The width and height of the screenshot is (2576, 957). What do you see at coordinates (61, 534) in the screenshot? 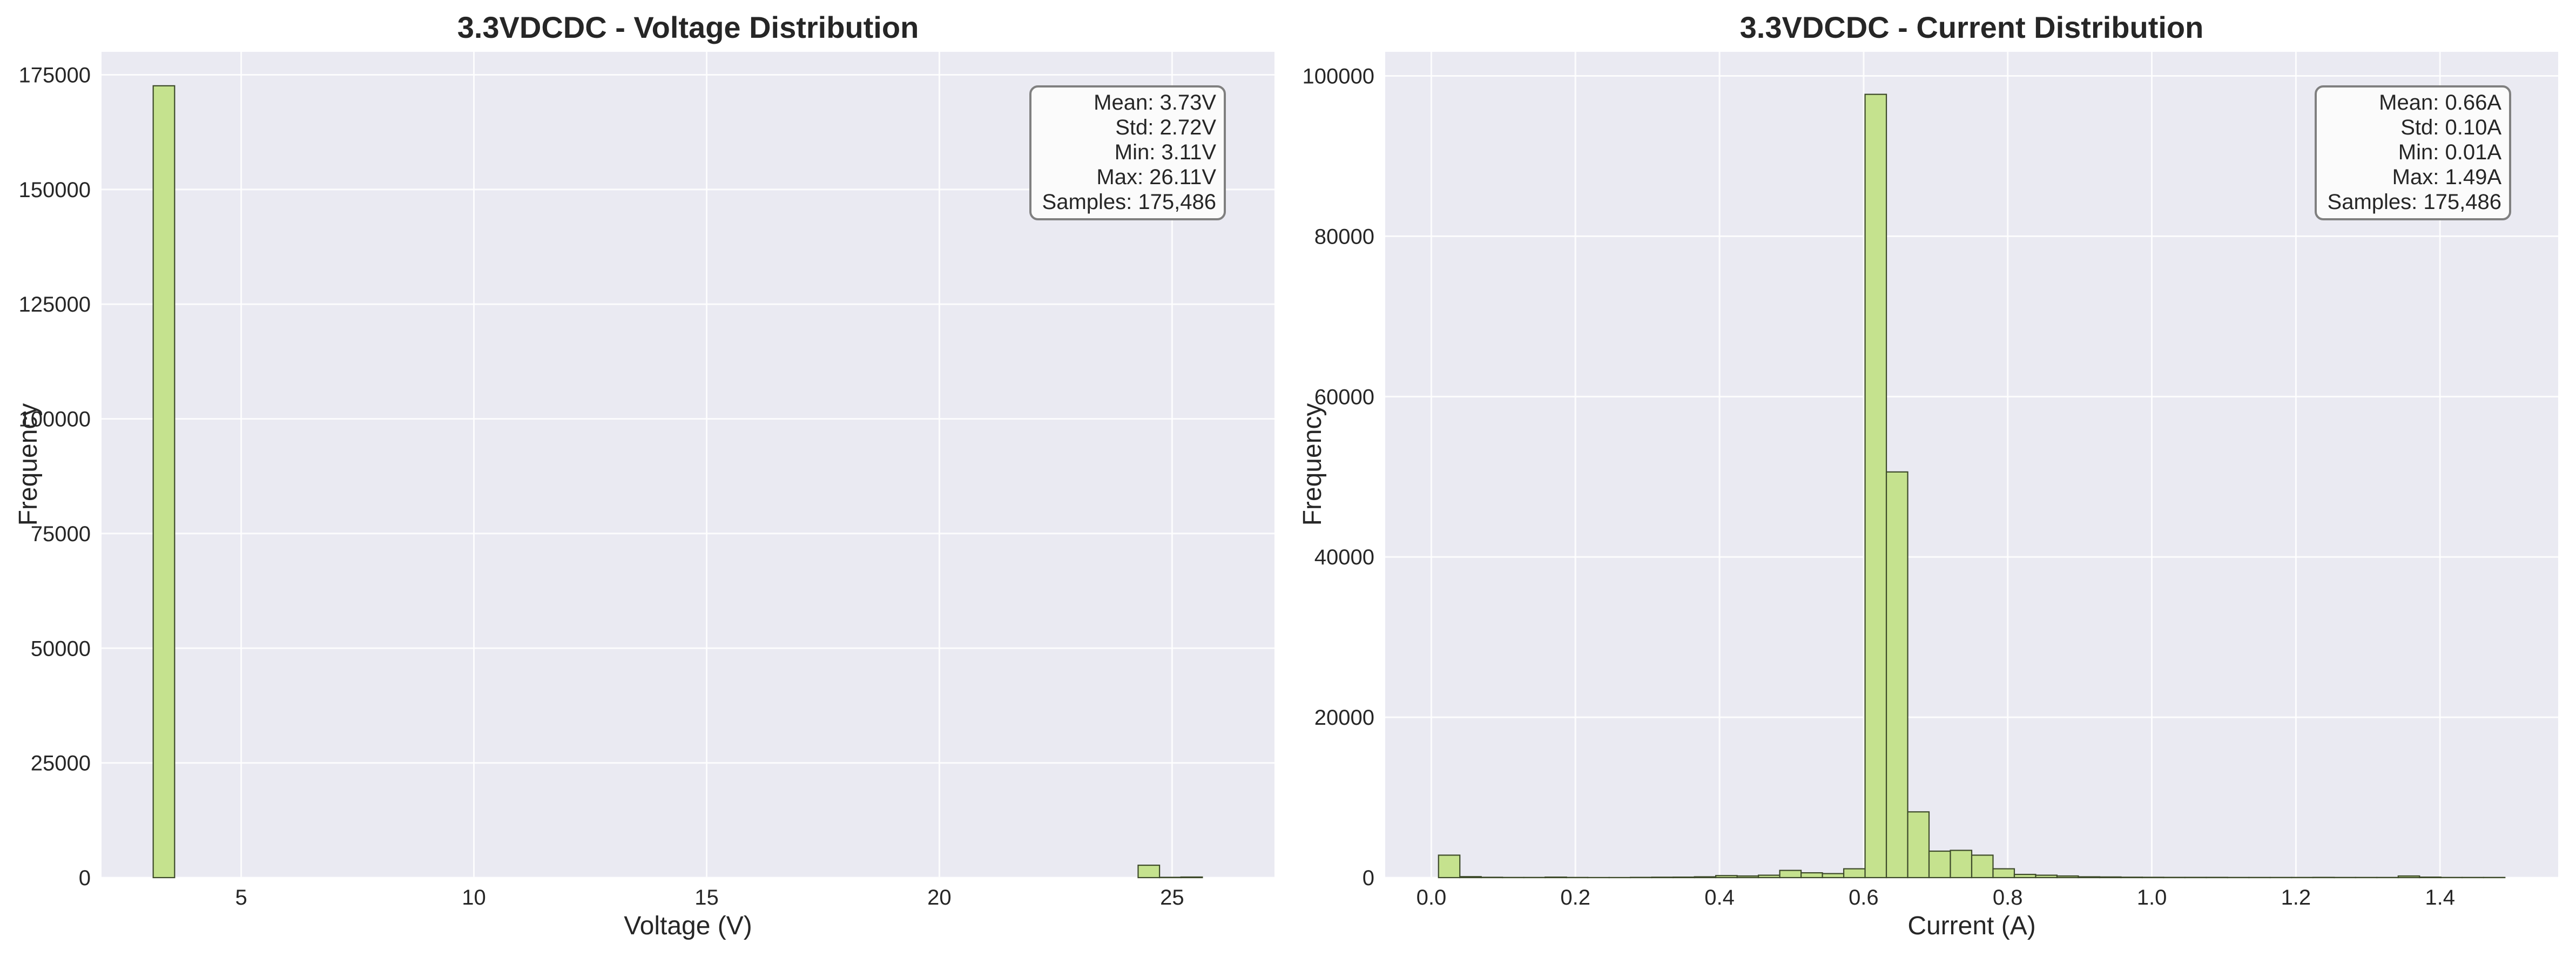
I see `v-y-tick-label: 75000` at bounding box center [61, 534].